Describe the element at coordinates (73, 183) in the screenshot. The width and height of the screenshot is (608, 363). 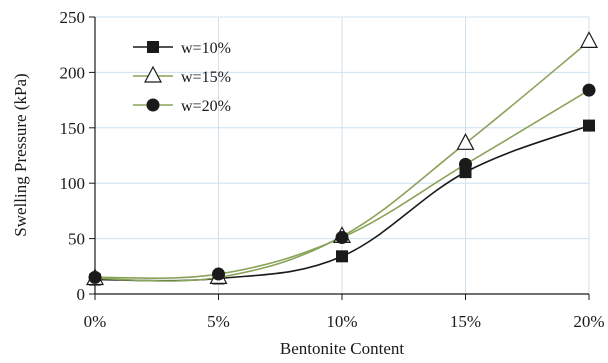
I see `y-tick-label: 100` at that location.